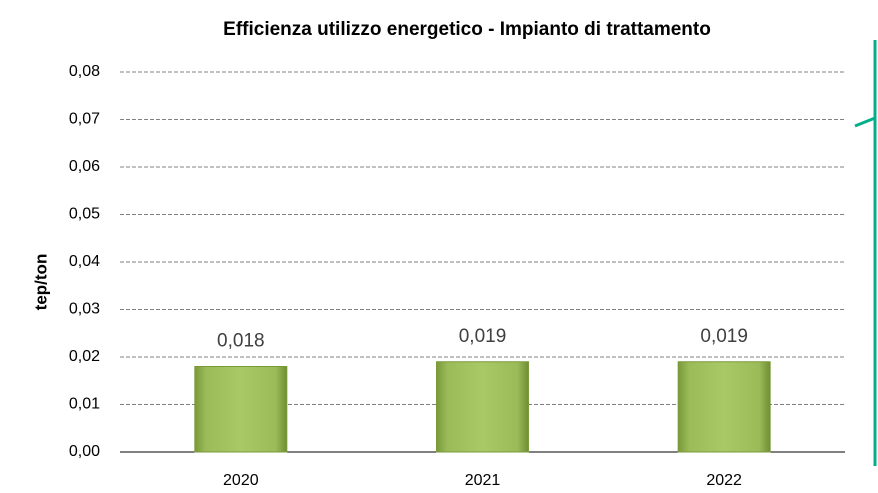 This screenshot has height=493, width=878. I want to click on x-tick-label: 2020, so click(241, 480).